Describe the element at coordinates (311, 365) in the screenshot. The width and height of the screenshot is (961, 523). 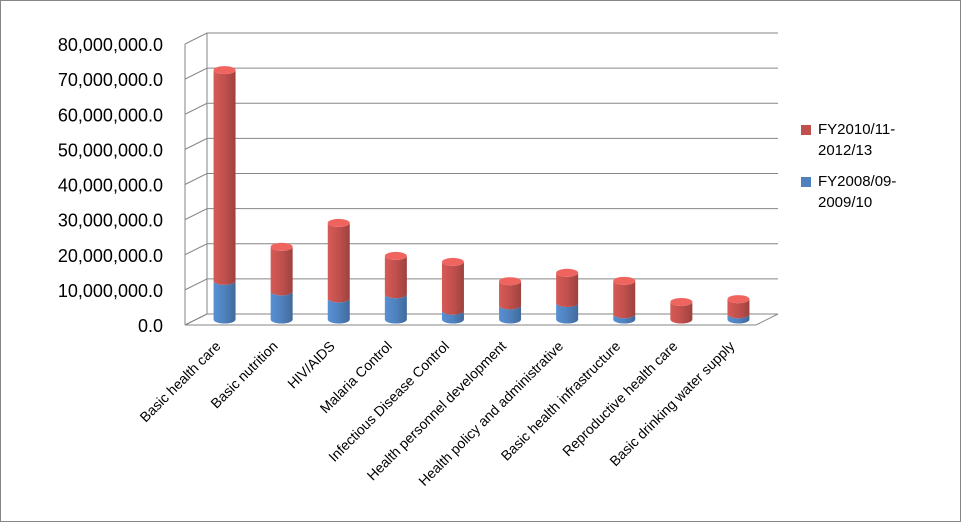
I see `x-tick-label: HIV/AIDS` at that location.